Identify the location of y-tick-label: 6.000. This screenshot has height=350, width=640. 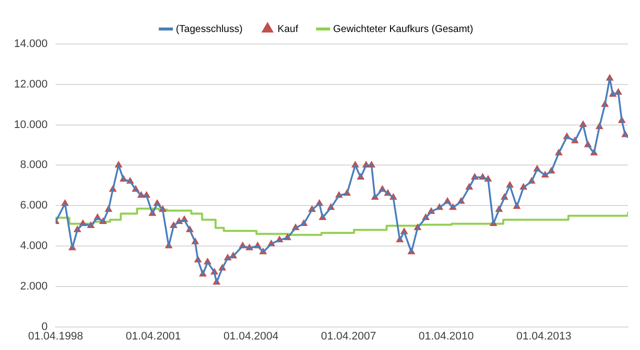
(34, 206).